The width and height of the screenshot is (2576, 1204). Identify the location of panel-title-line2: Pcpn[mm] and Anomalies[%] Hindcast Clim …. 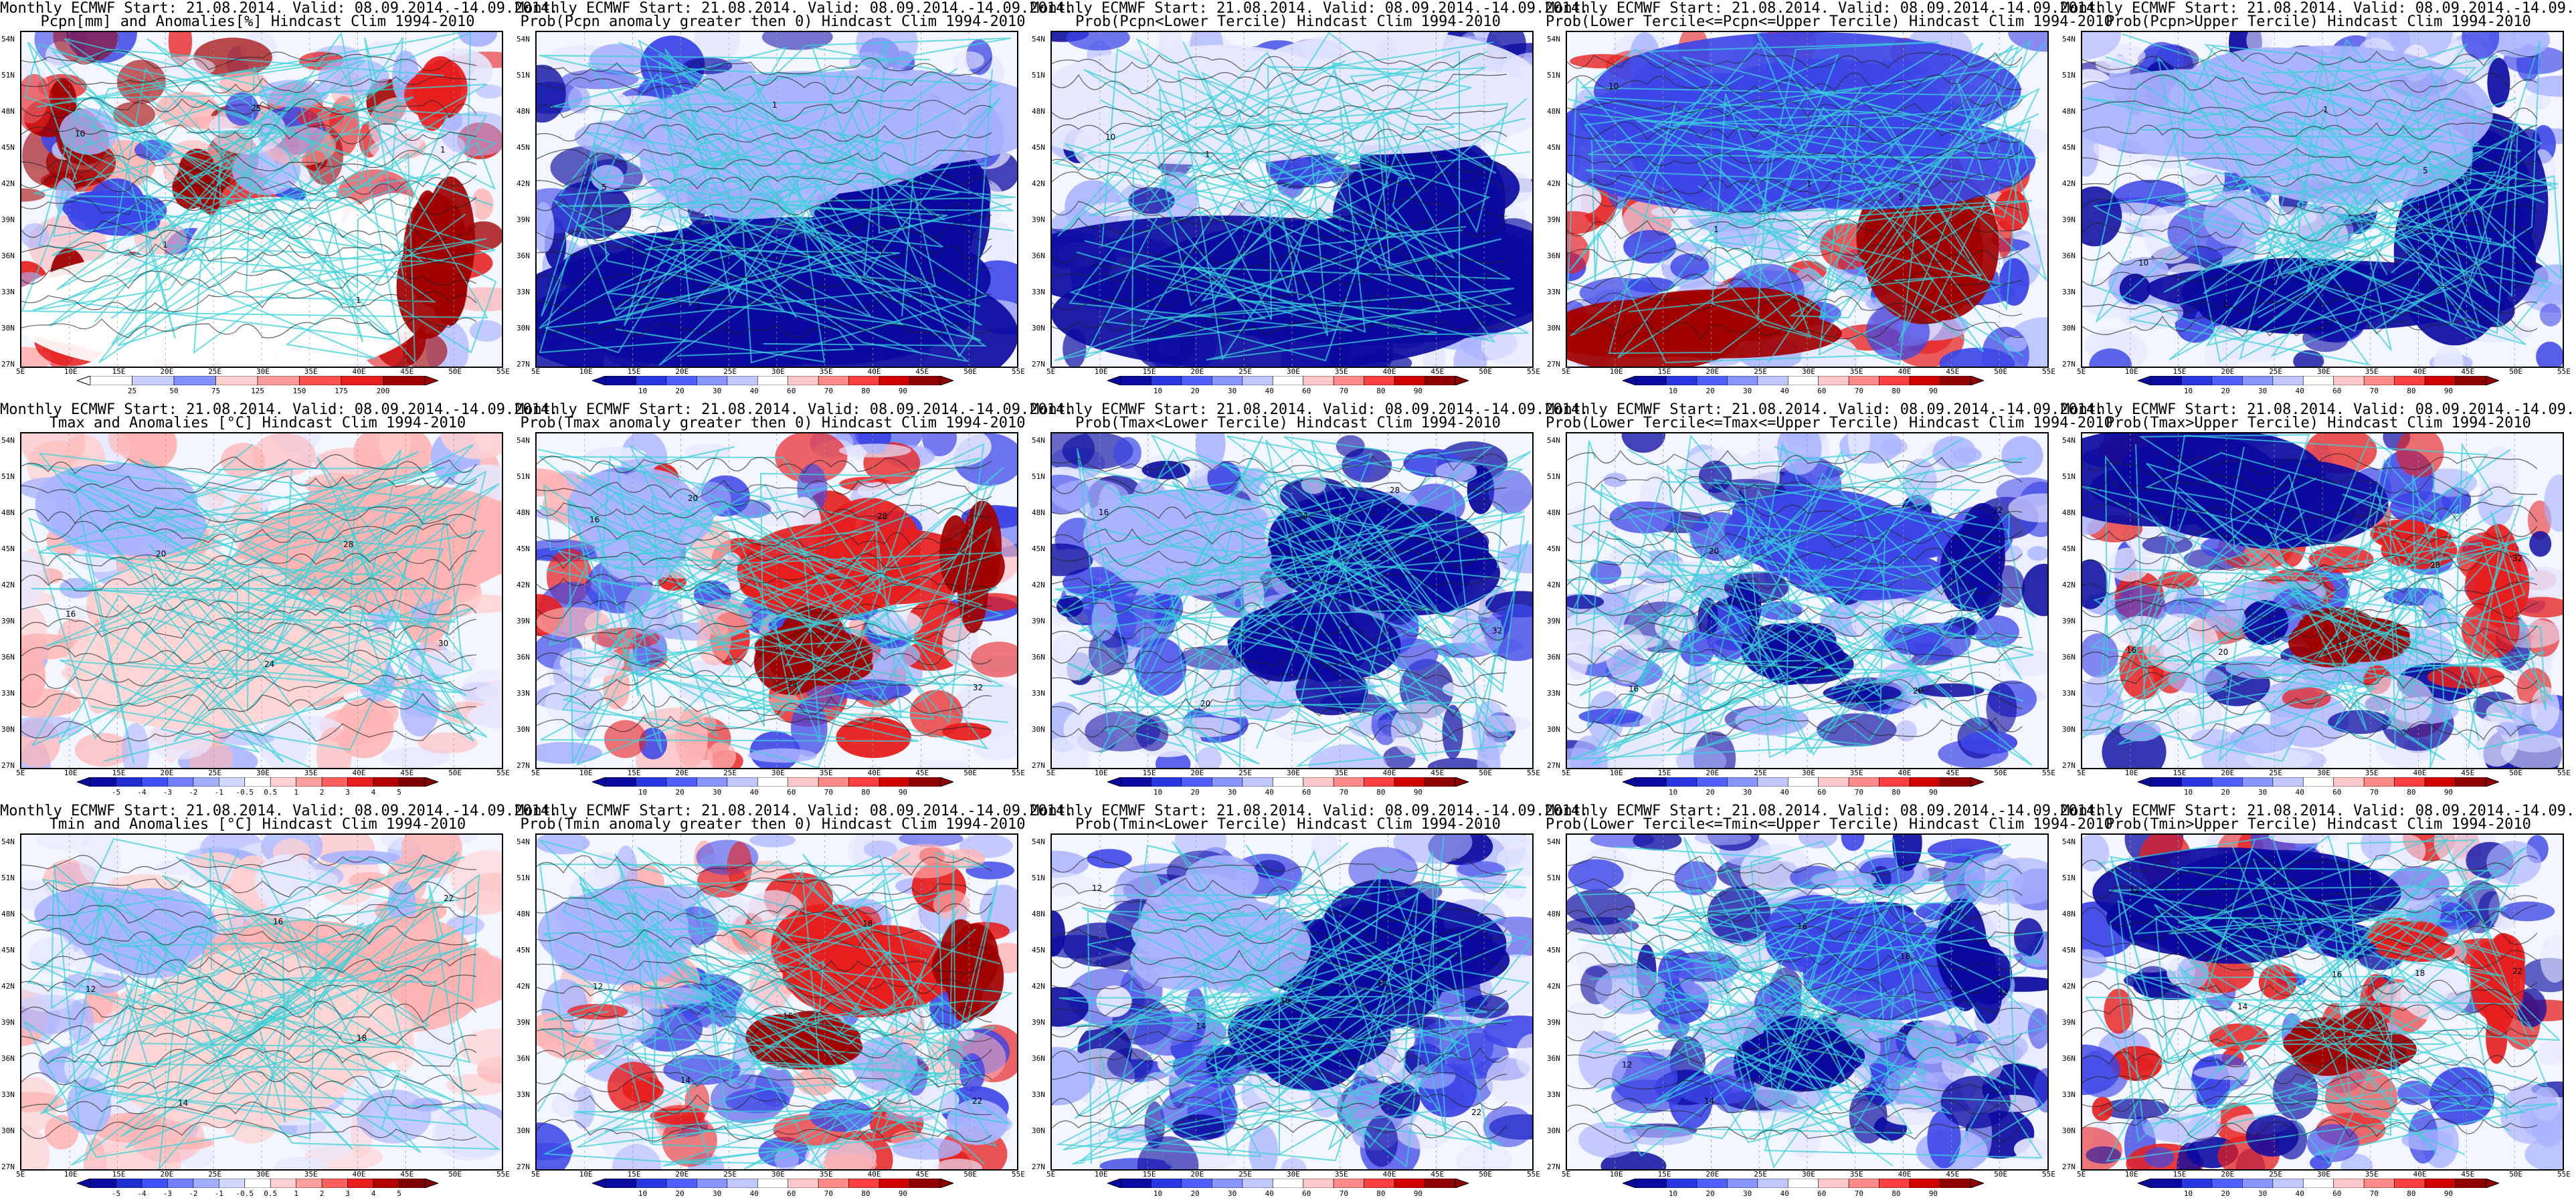
(257, 21).